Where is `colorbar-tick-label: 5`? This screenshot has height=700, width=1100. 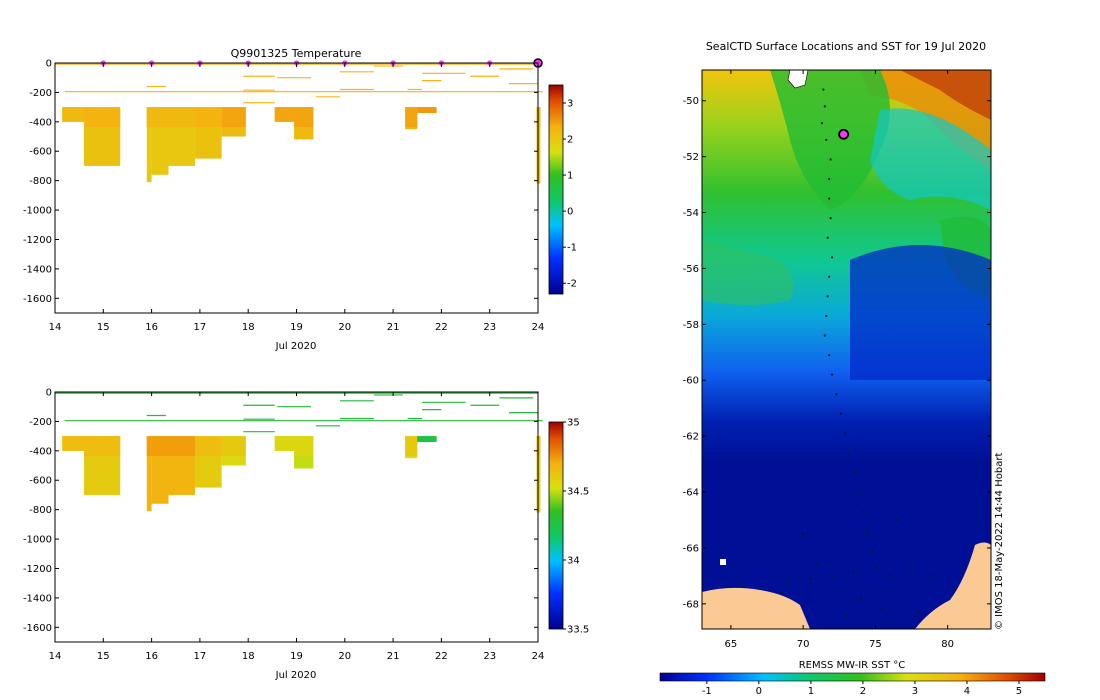
colorbar-tick-label: 5 is located at coordinates (1019, 691).